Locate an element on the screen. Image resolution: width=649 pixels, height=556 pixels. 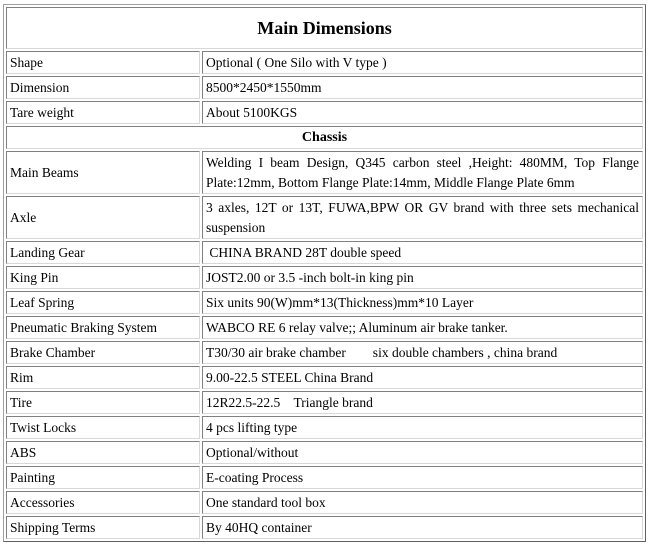
label-brake-chamber: Brake Chamber is located at coordinates (103, 352).